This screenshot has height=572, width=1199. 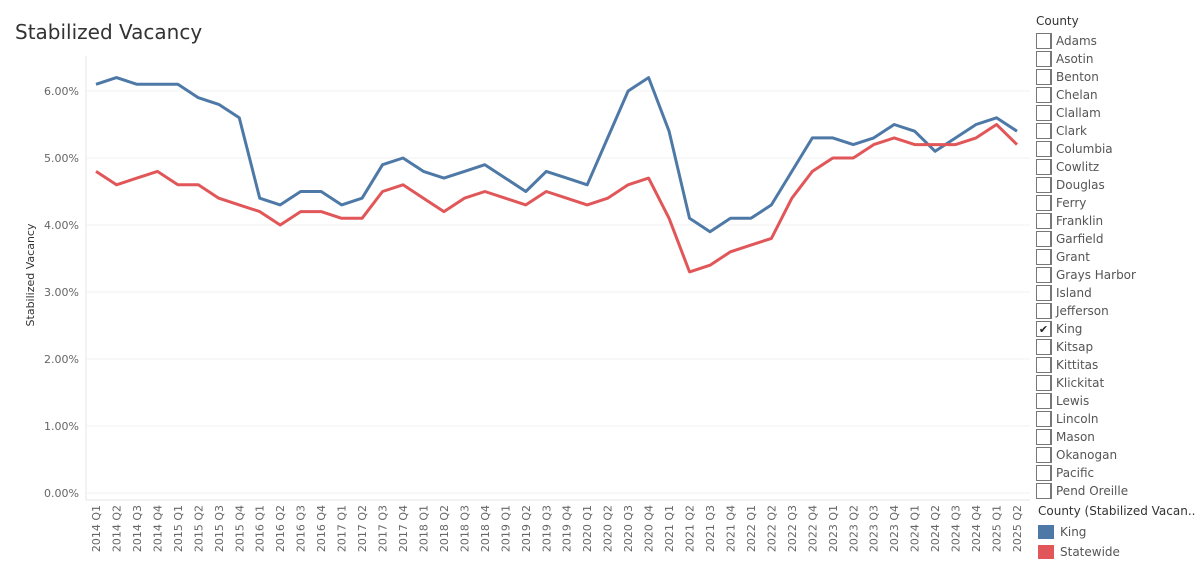 I want to click on county-item: Columbia, so click(x=1117, y=149).